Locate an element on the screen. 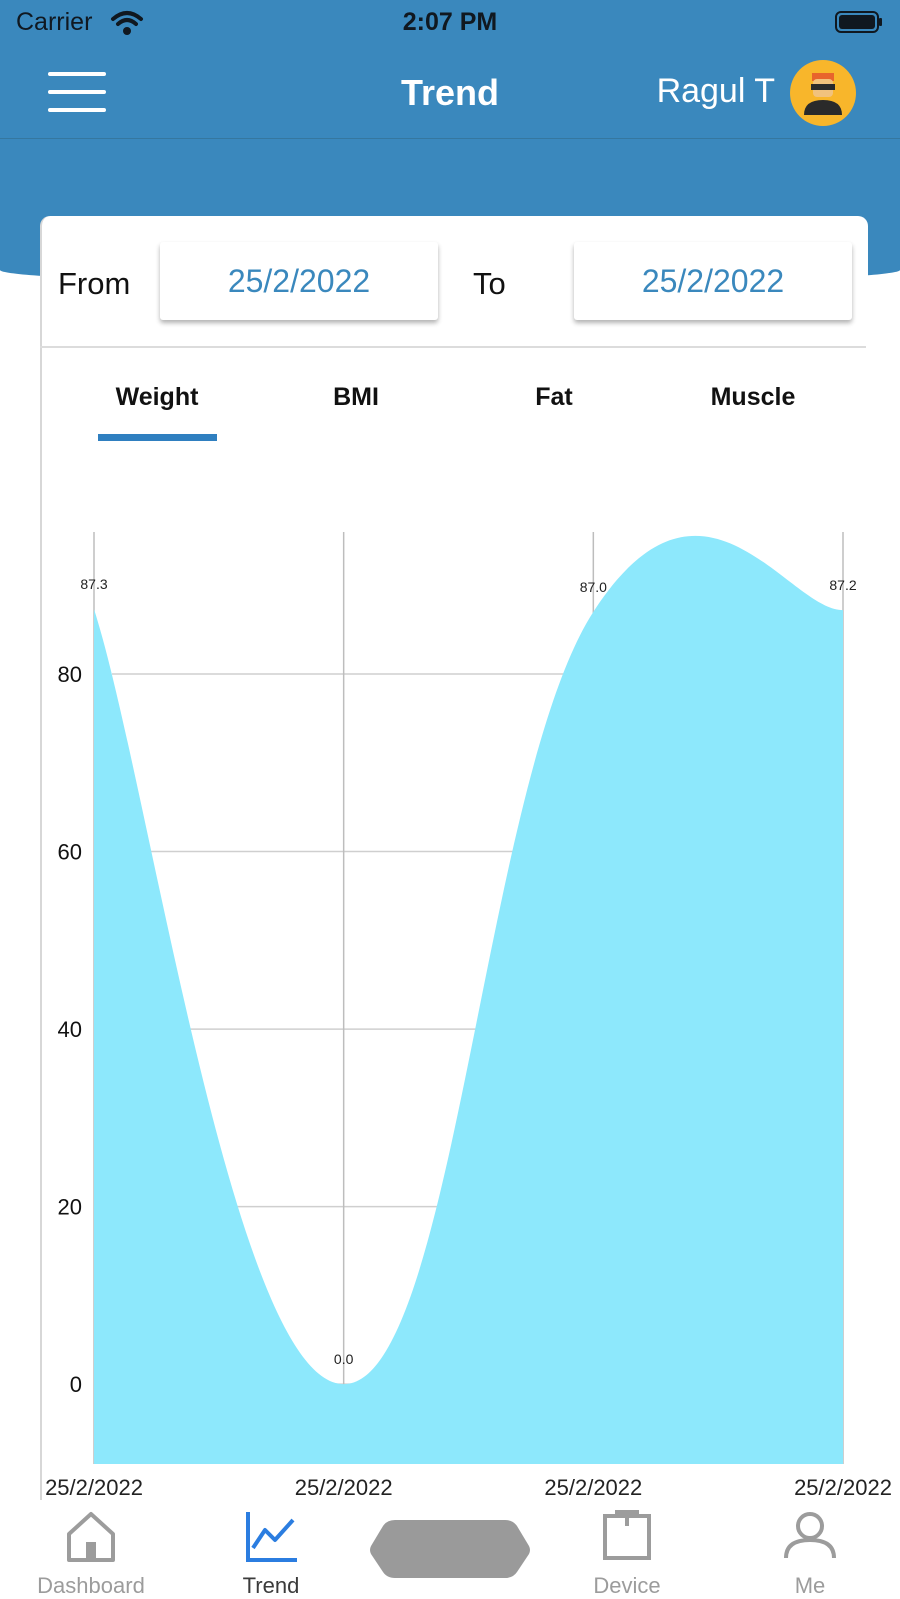 The height and width of the screenshot is (1599, 900). status-carrier: Carrier is located at coordinates (54, 22).